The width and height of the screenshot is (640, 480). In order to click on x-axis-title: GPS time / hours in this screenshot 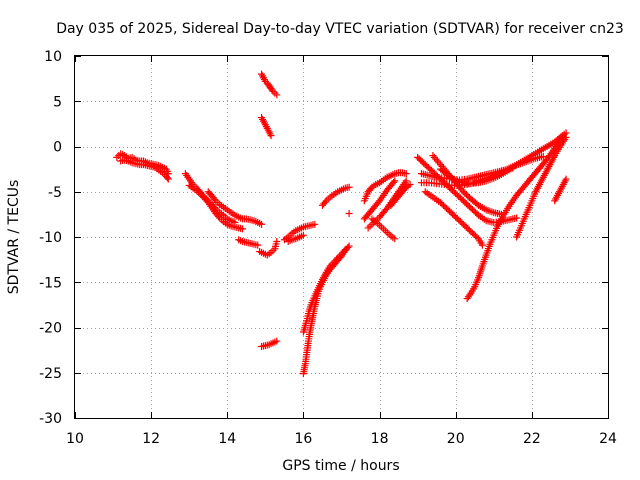, I will do `click(340, 466)`.